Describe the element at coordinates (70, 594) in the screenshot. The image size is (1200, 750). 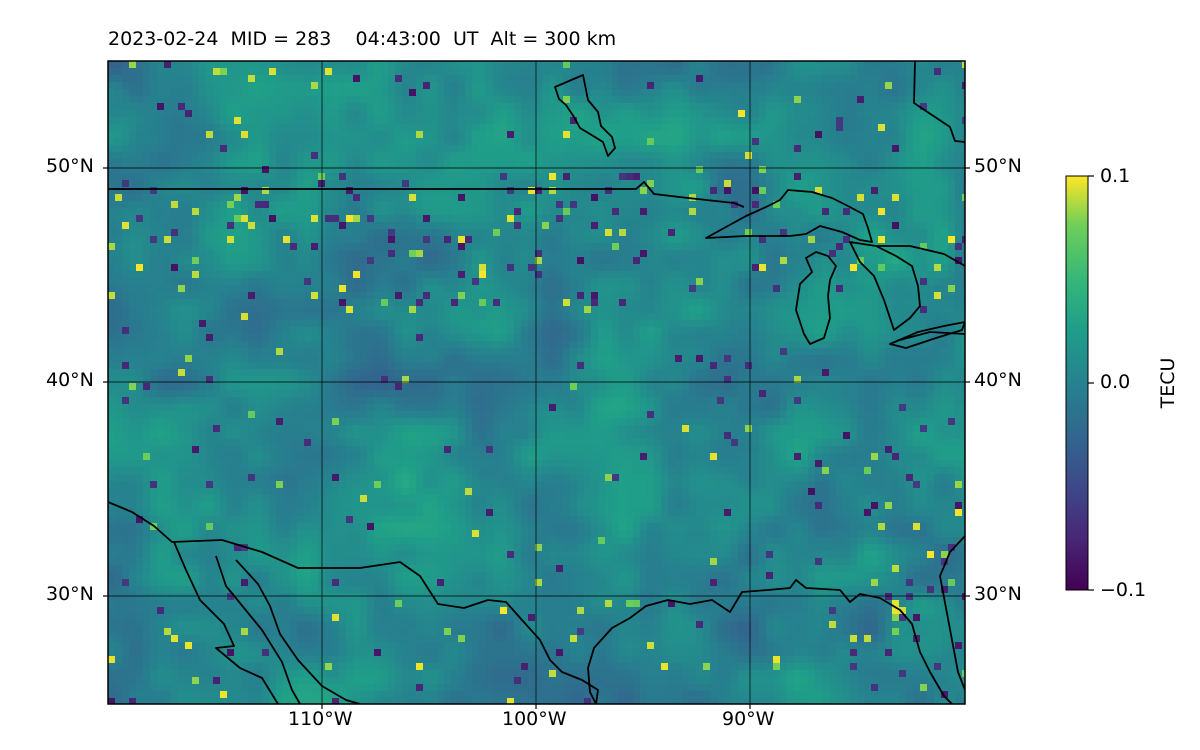
I see `lat-label-left-30: 30°N` at that location.